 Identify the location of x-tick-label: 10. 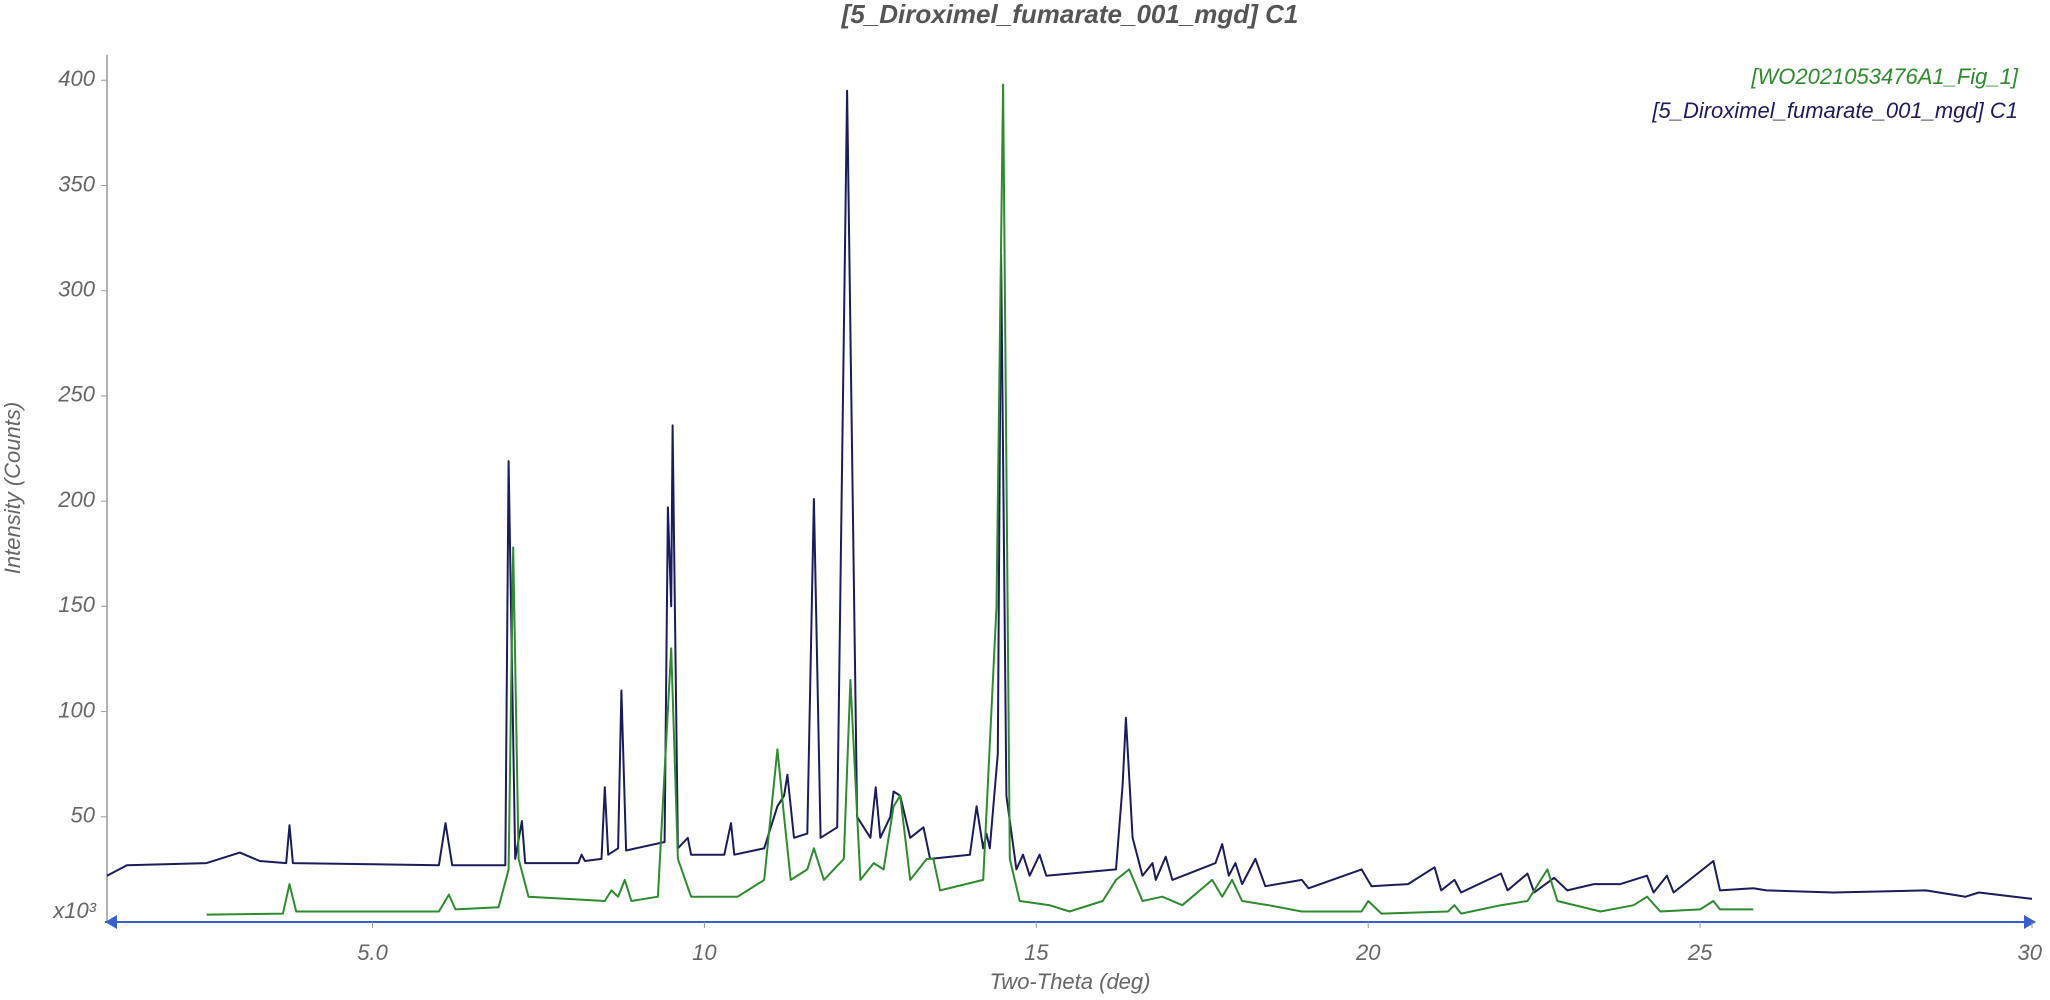
(704, 952).